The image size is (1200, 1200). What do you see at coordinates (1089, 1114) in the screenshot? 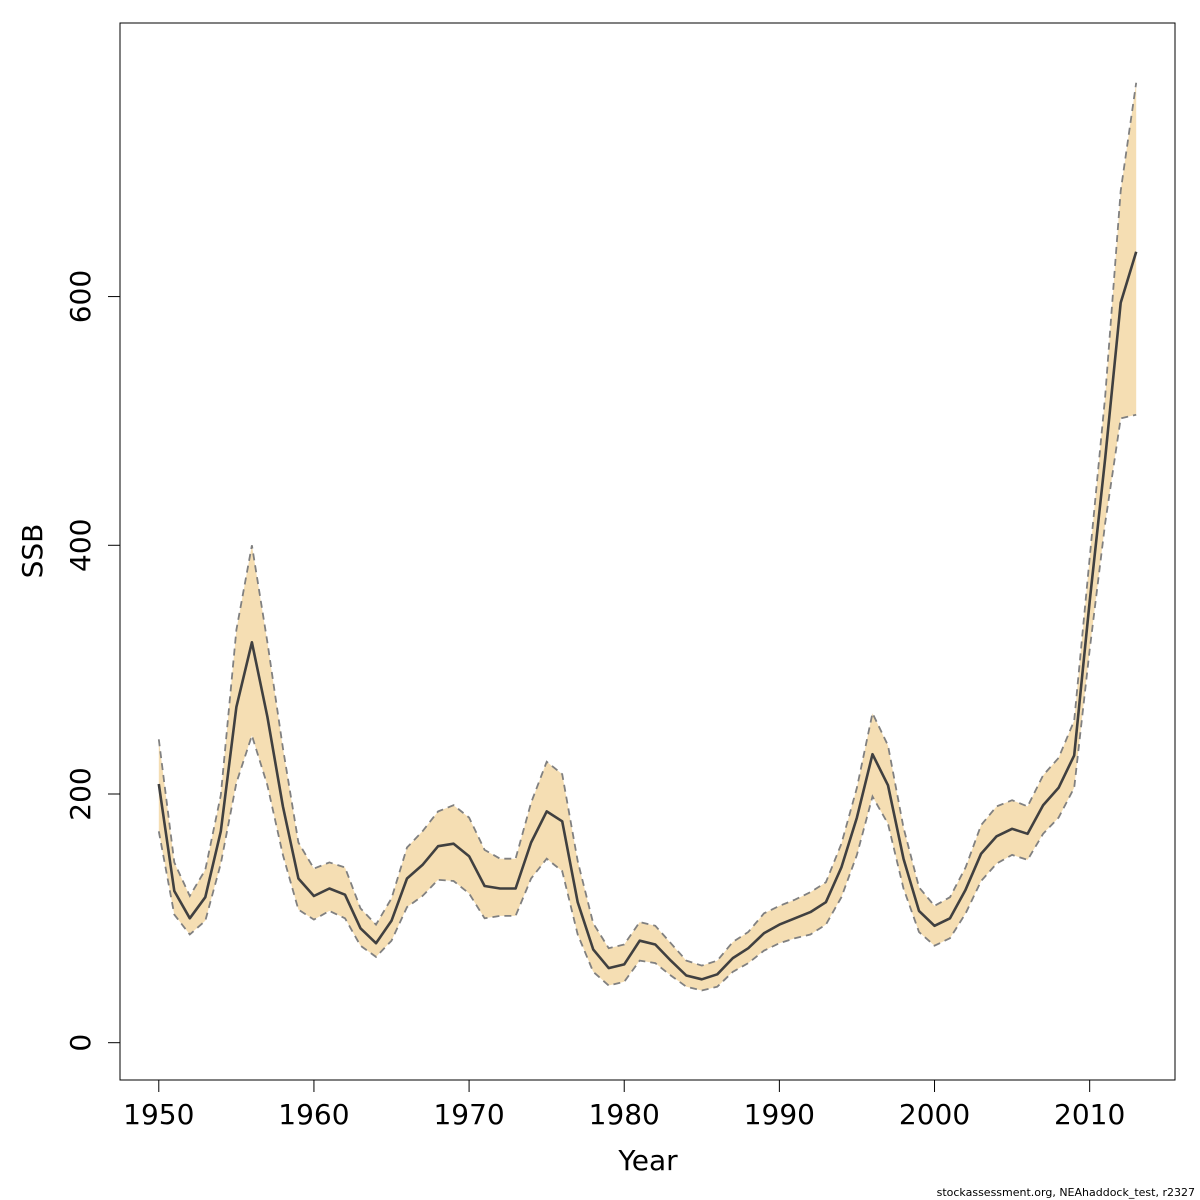
I see `x-tick-label: 2010` at bounding box center [1089, 1114].